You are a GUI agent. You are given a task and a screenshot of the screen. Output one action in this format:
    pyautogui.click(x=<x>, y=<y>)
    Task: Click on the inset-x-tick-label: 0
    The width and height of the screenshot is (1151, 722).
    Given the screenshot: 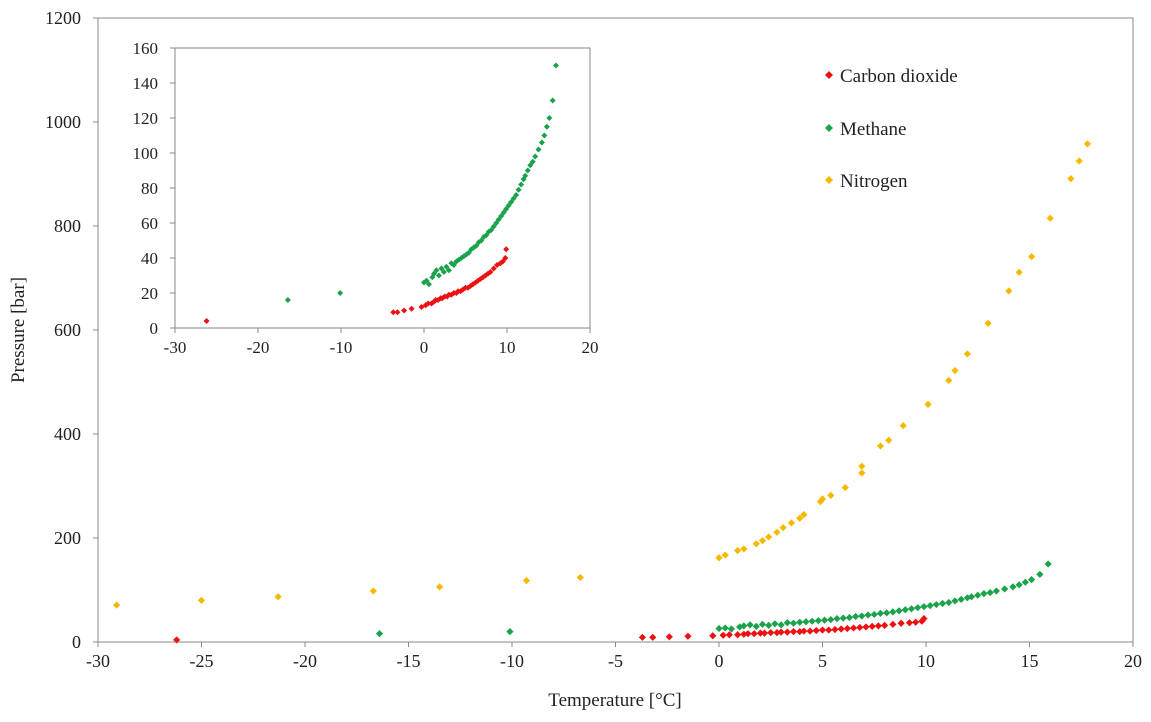 What is the action you would take?
    pyautogui.click(x=424, y=347)
    